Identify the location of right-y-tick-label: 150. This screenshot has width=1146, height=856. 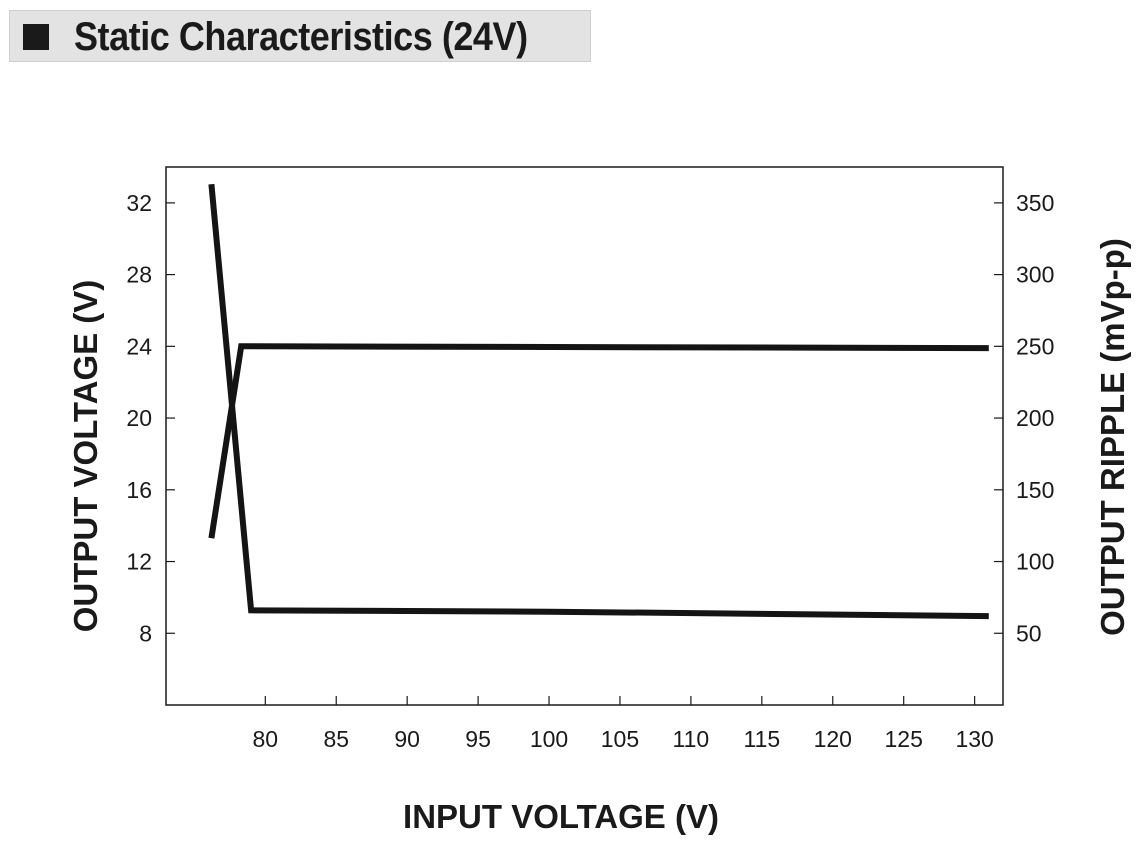
(1035, 490).